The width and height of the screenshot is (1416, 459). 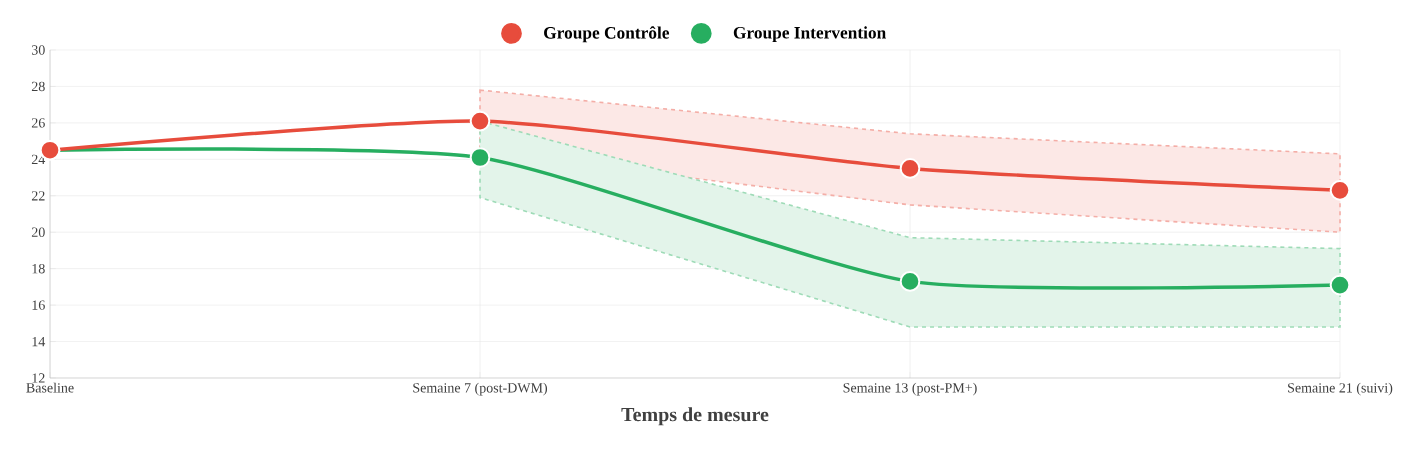 What do you see at coordinates (809, 34) in the screenshot?
I see `legend-label: Groupe Intervention` at bounding box center [809, 34].